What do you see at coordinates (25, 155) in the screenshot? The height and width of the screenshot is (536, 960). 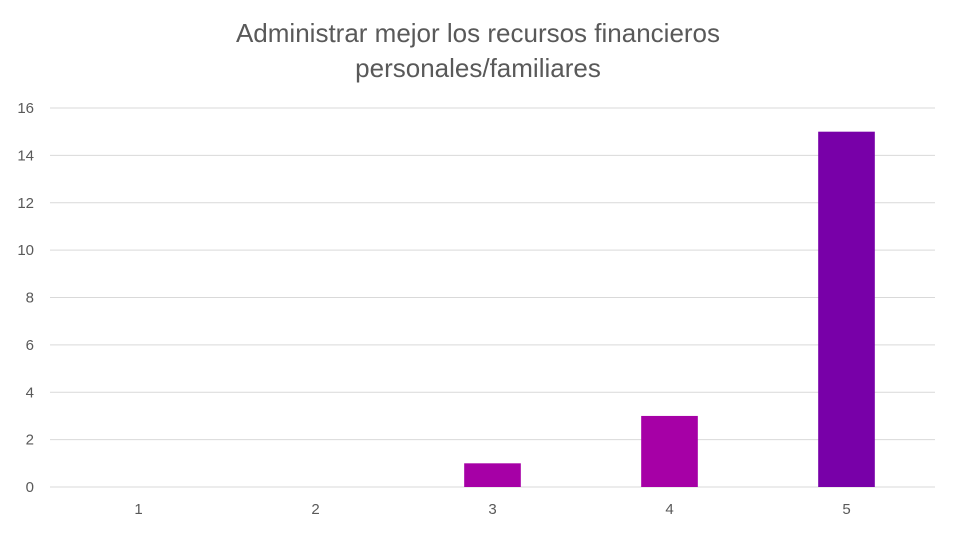 I see `y-tick-label-14: 14` at bounding box center [25, 155].